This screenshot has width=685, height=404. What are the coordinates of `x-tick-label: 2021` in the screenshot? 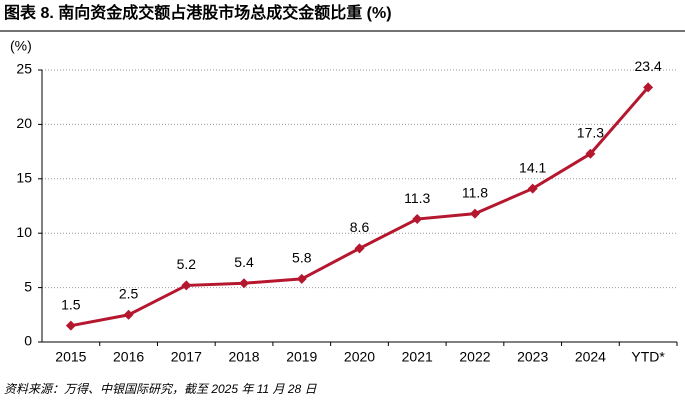 It's located at (417, 357).